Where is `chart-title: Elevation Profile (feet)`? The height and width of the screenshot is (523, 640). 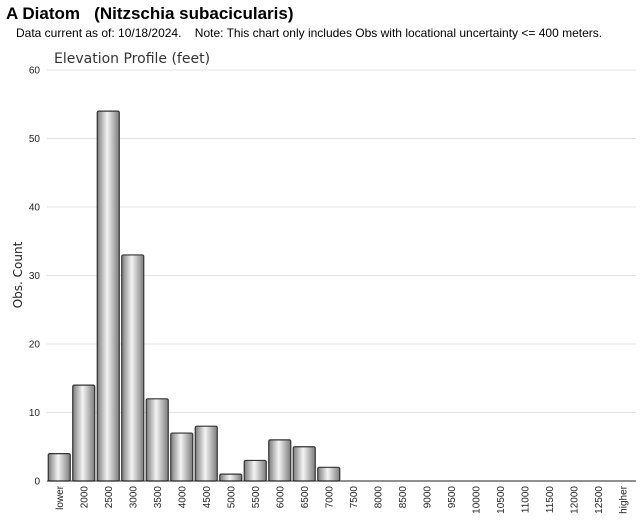
chart-title: Elevation Profile (feet) is located at coordinates (132, 59).